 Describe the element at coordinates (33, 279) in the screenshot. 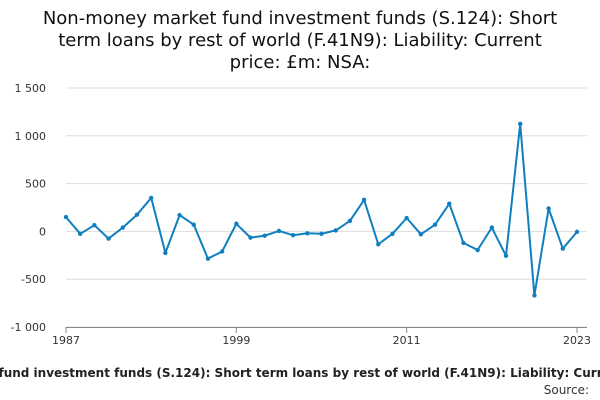

I see `y-tick-label: -500` at that location.